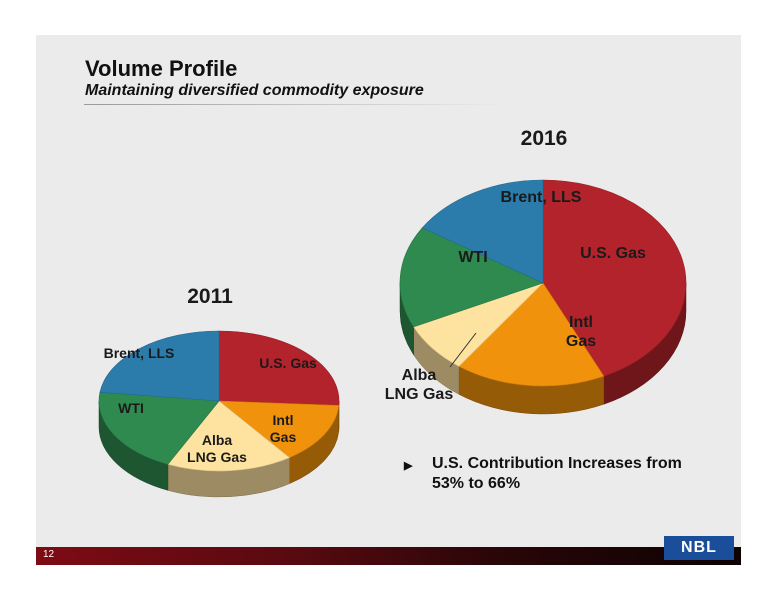  Describe the element at coordinates (210, 296) in the screenshot. I see `chart-title-2011: 2011` at that location.